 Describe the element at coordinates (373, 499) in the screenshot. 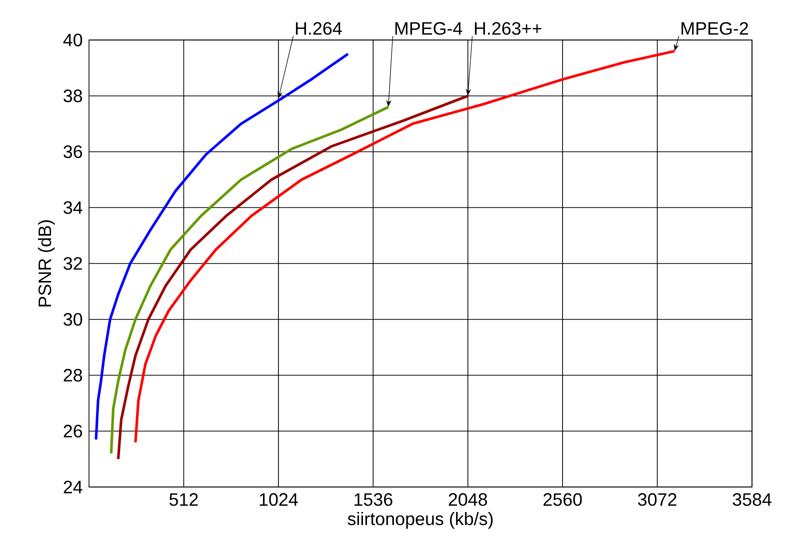

I see `x-tick-label: 1536` at that location.